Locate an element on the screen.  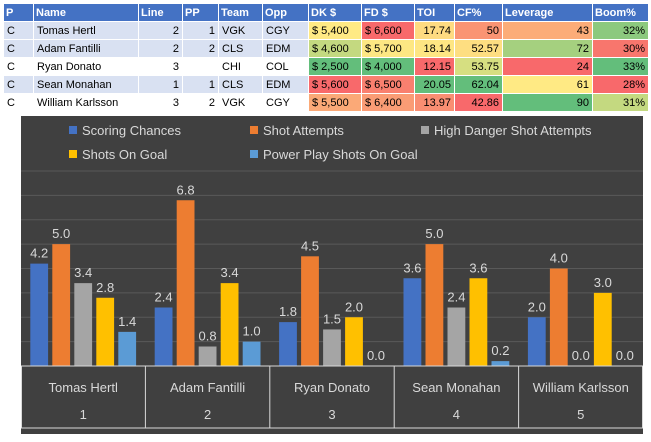
cell-fd-salary: $ 5,700 is located at coordinates (388, 48).